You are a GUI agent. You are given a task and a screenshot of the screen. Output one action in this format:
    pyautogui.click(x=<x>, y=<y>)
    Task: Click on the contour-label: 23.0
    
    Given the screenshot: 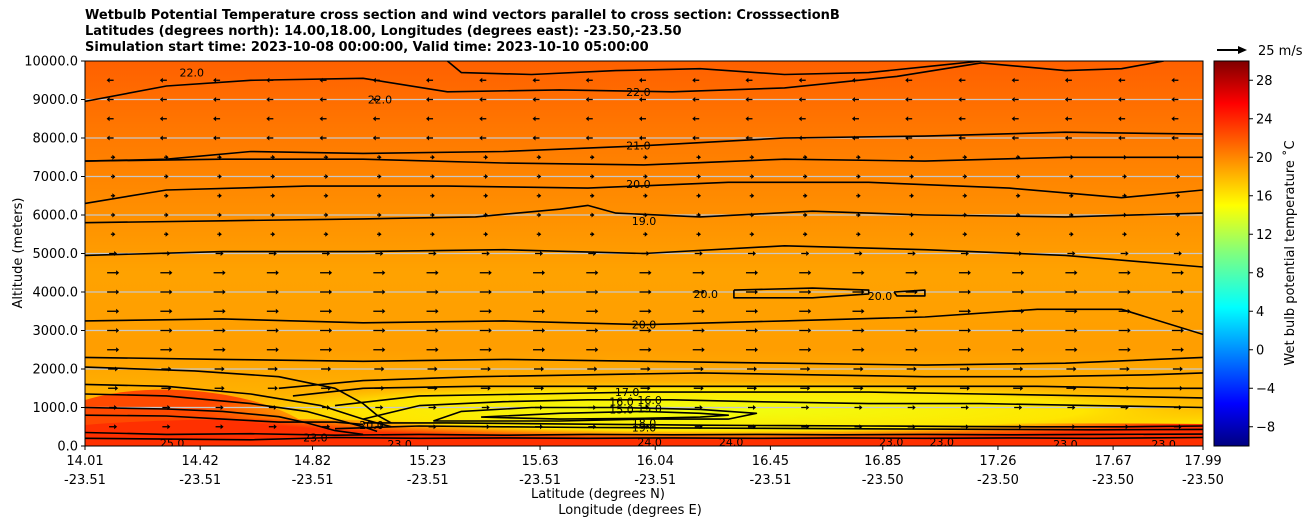 What is the action you would take?
    pyautogui.click(x=891, y=442)
    